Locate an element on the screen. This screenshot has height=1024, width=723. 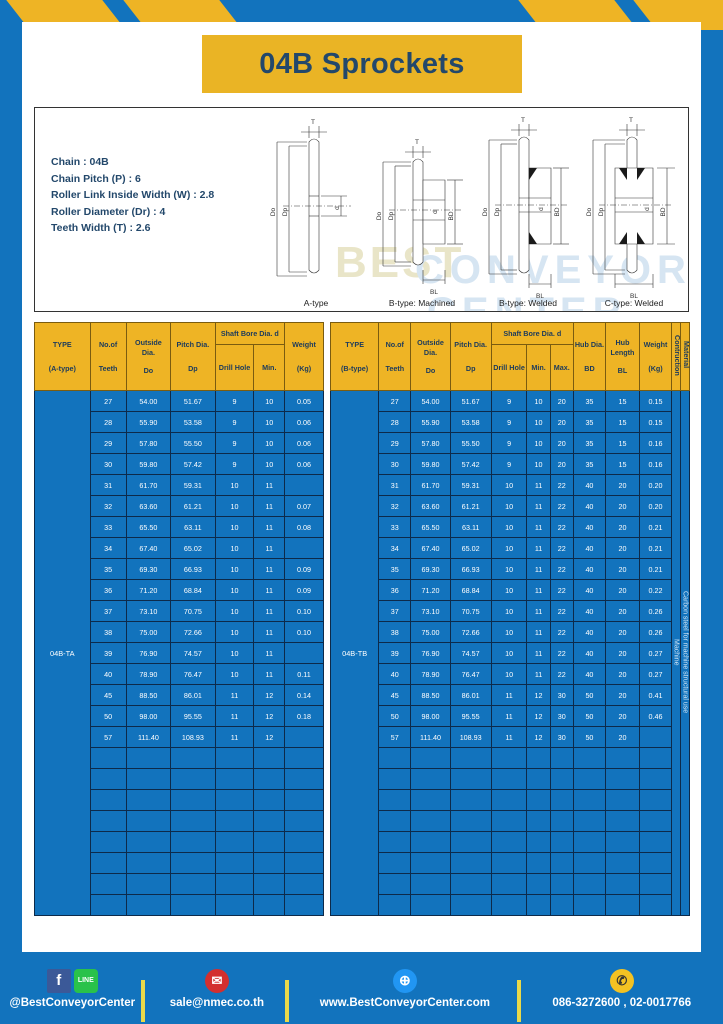
table-cell: 63.60 is located at coordinates (148, 506).